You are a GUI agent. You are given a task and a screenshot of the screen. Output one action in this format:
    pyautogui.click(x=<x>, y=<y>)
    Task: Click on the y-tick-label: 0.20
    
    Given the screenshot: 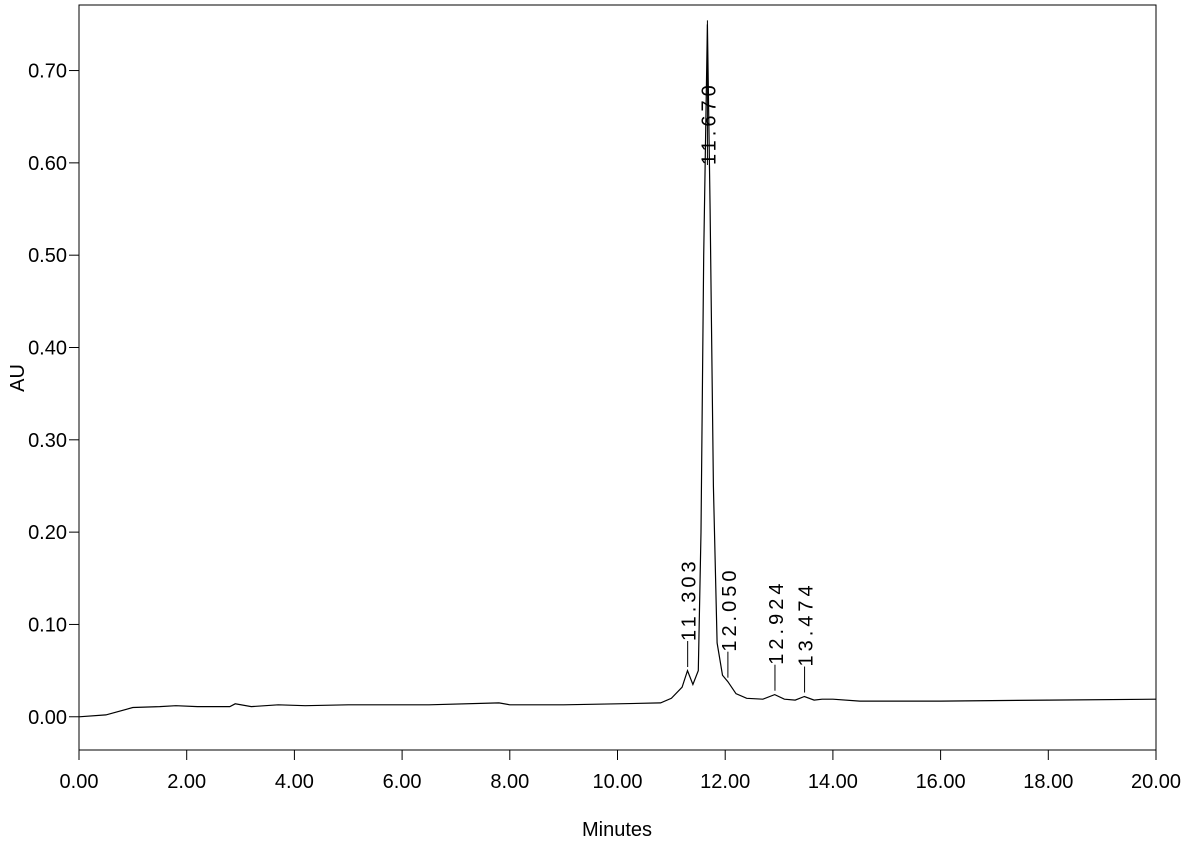 What is the action you would take?
    pyautogui.click(x=47, y=533)
    